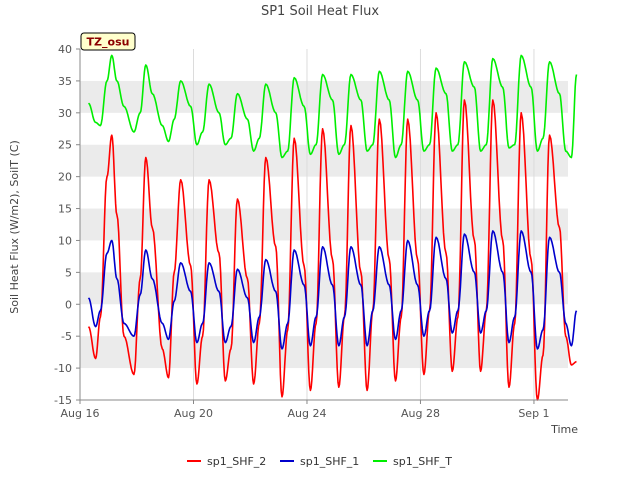 This screenshot has width=640, height=480. I want to click on legend-label-sp1_SHF_T: sp1_SHF_T, so click(422, 461).